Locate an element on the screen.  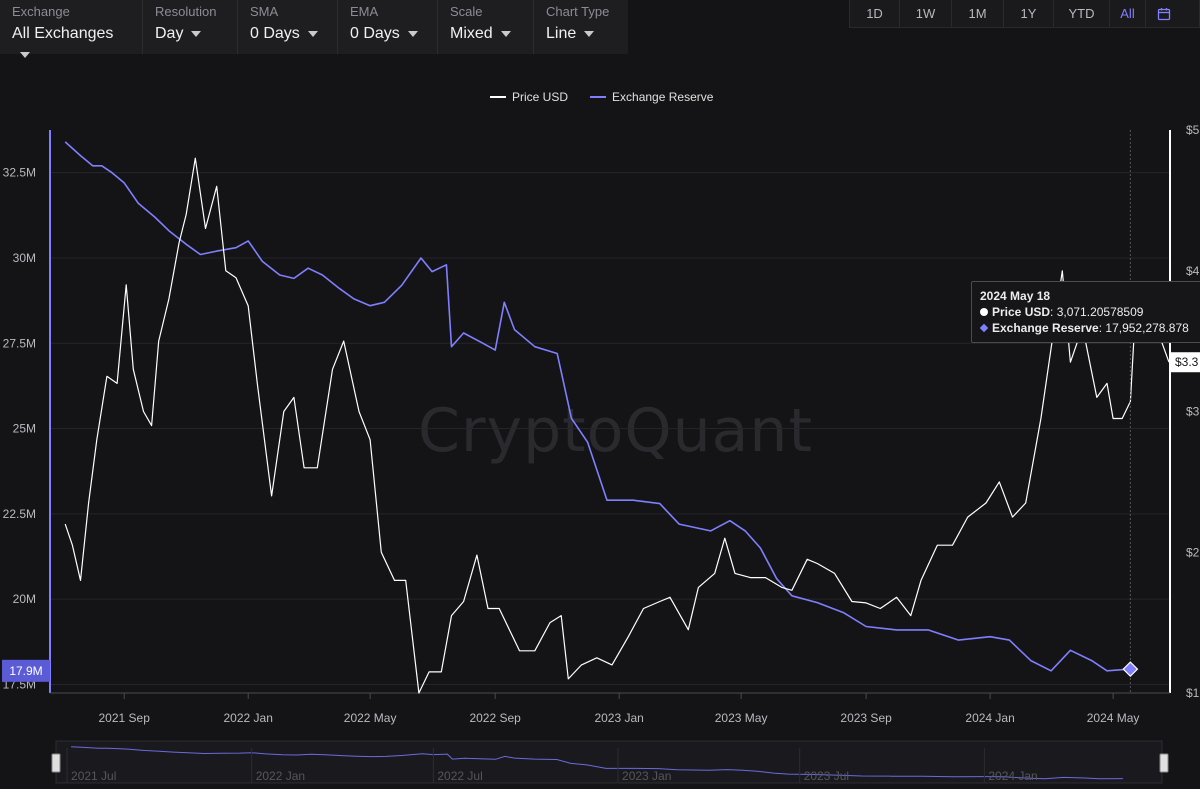
control-value: Day is located at coordinates (169, 33).